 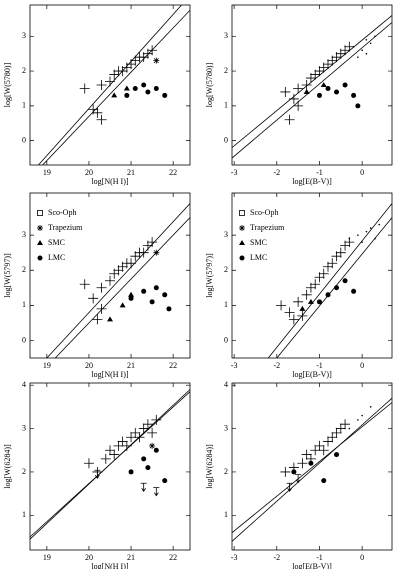 I want to click on legend-label: SMC, so click(x=56, y=242).